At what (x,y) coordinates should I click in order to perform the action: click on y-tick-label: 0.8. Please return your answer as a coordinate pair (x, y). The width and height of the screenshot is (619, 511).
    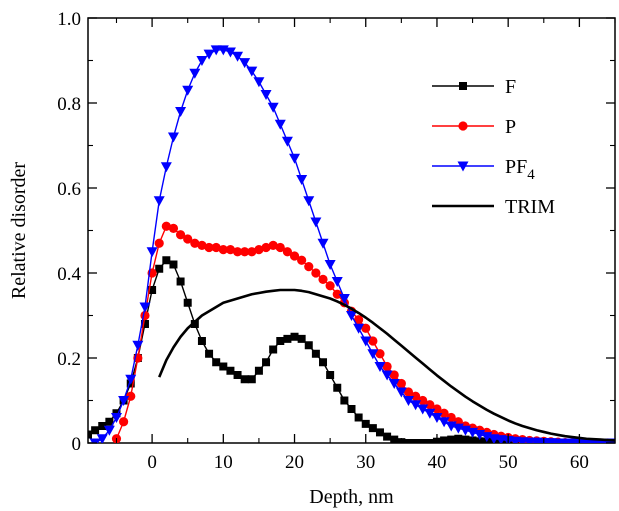
    Looking at the image, I should click on (69, 104).